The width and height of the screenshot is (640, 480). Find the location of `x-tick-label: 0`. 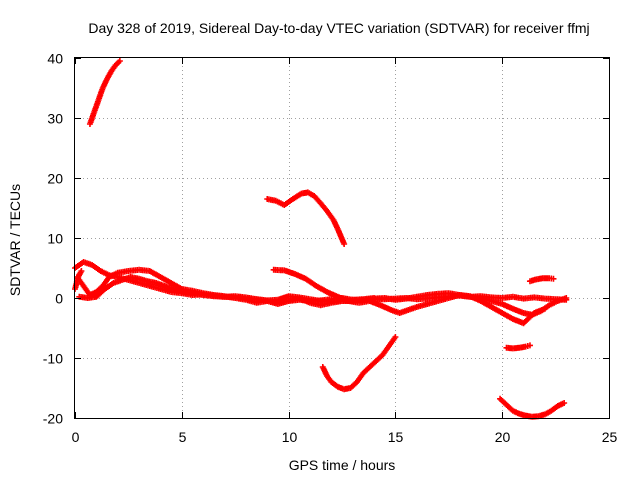

x-tick-label: 0 is located at coordinates (76, 437).